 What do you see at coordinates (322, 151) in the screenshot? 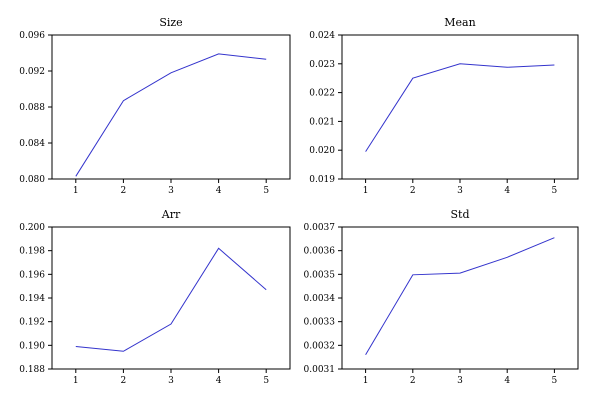
I see `y-tick-label: 0.020` at bounding box center [322, 151].